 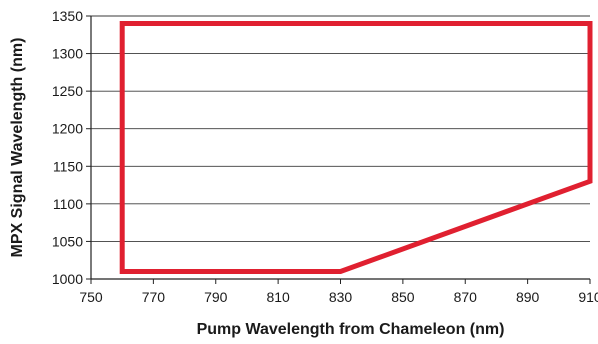 I want to click on y-tick-label: 1000, so click(x=67, y=279).